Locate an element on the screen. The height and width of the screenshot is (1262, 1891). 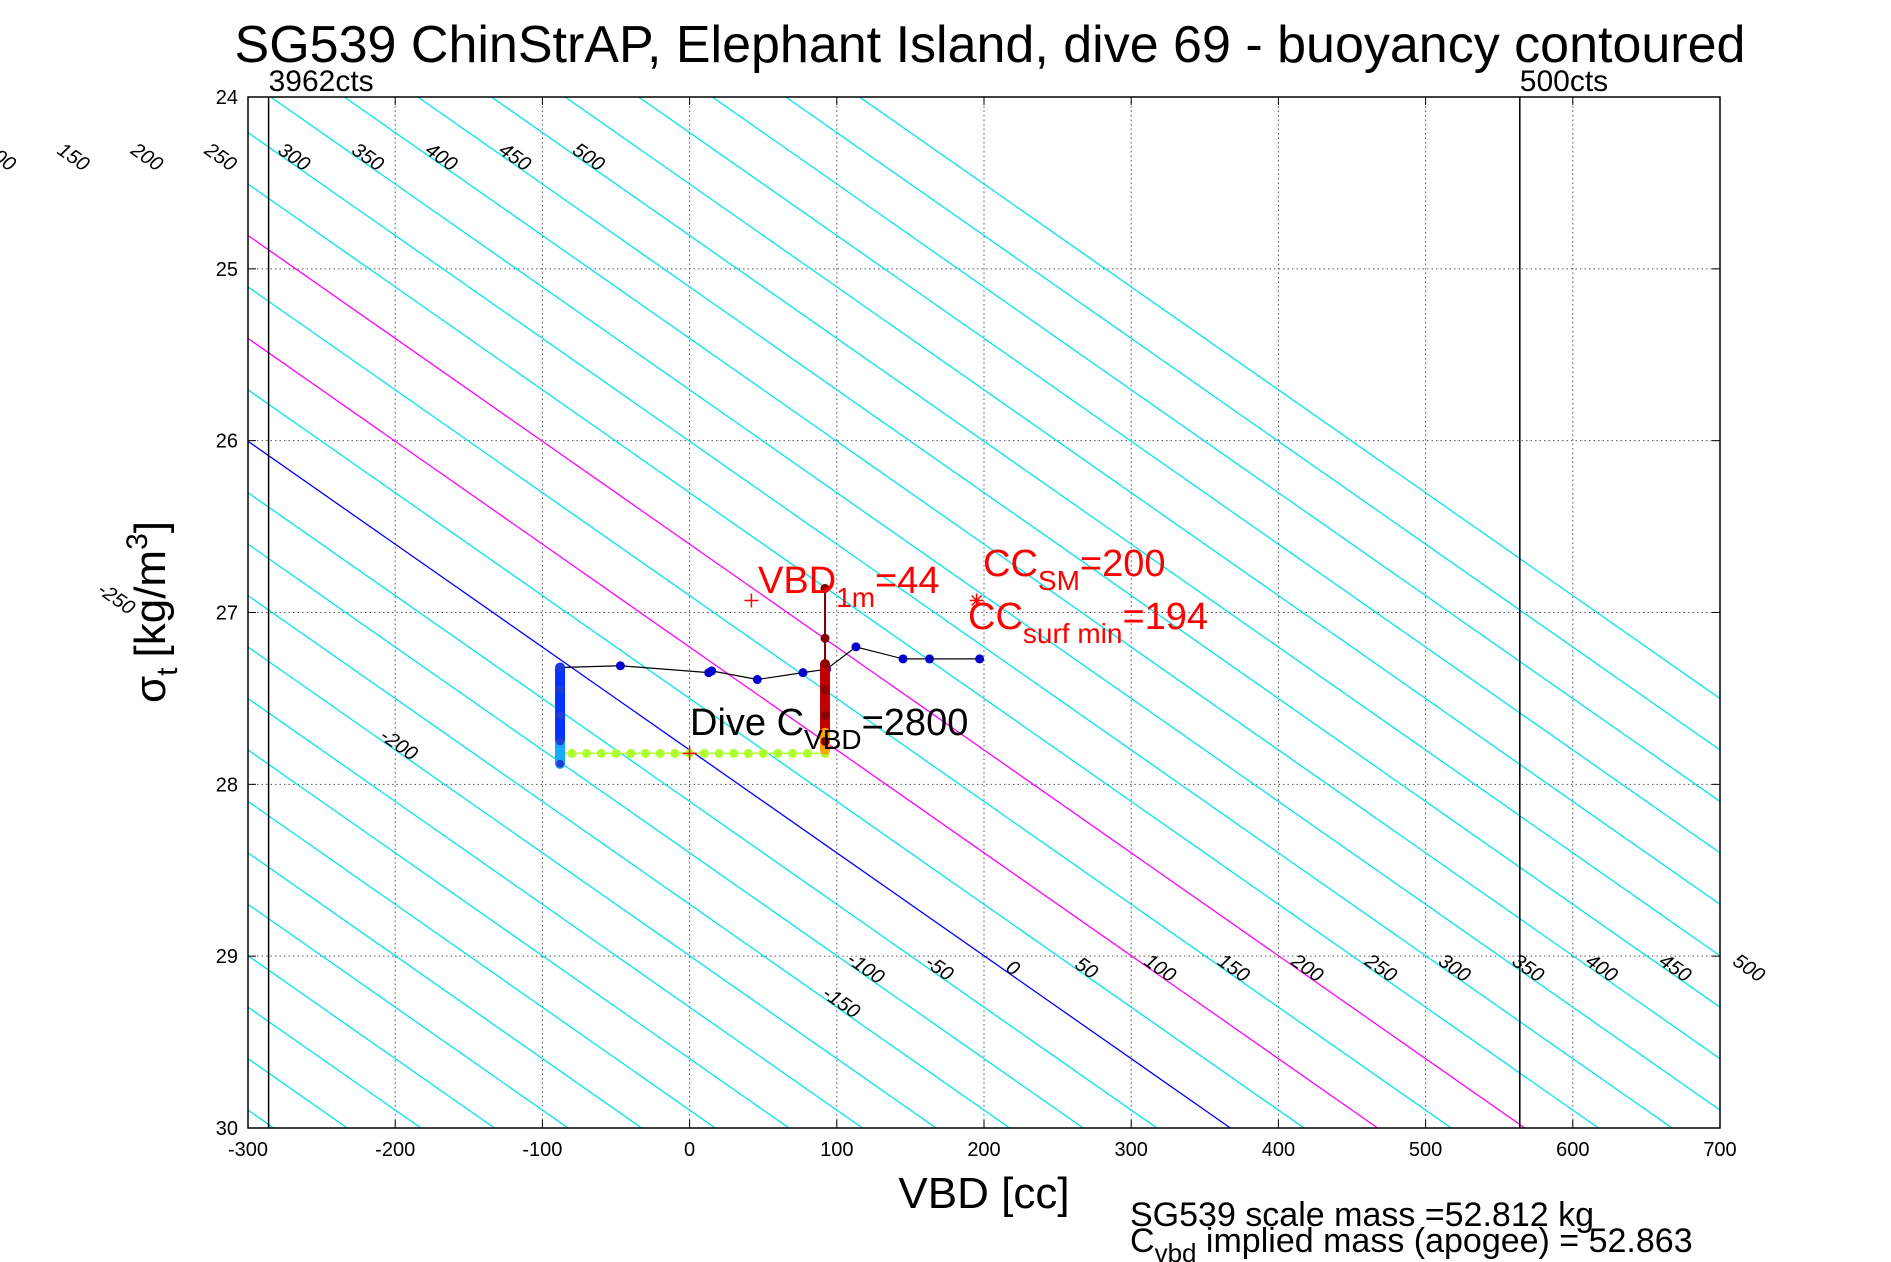
vbd1m-annotation: VBD1m=44 is located at coordinates (849, 586).